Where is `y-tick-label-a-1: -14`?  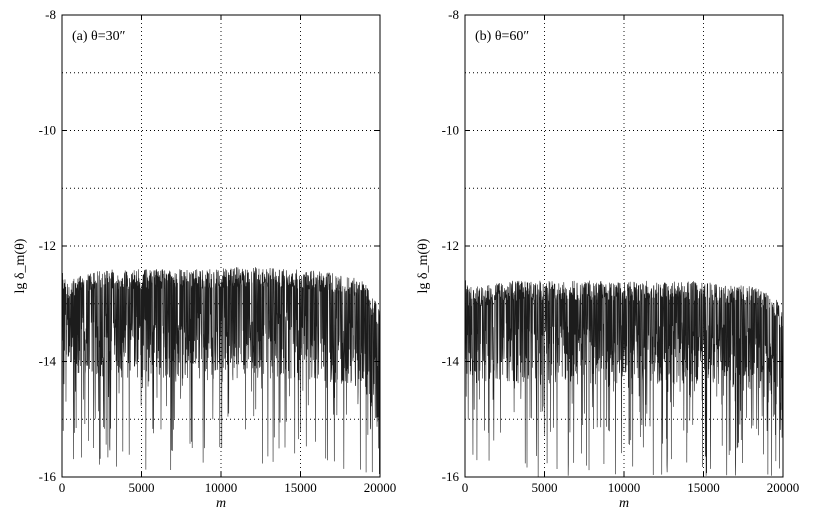 y-tick-label-a-1: -14 is located at coordinates (48, 361).